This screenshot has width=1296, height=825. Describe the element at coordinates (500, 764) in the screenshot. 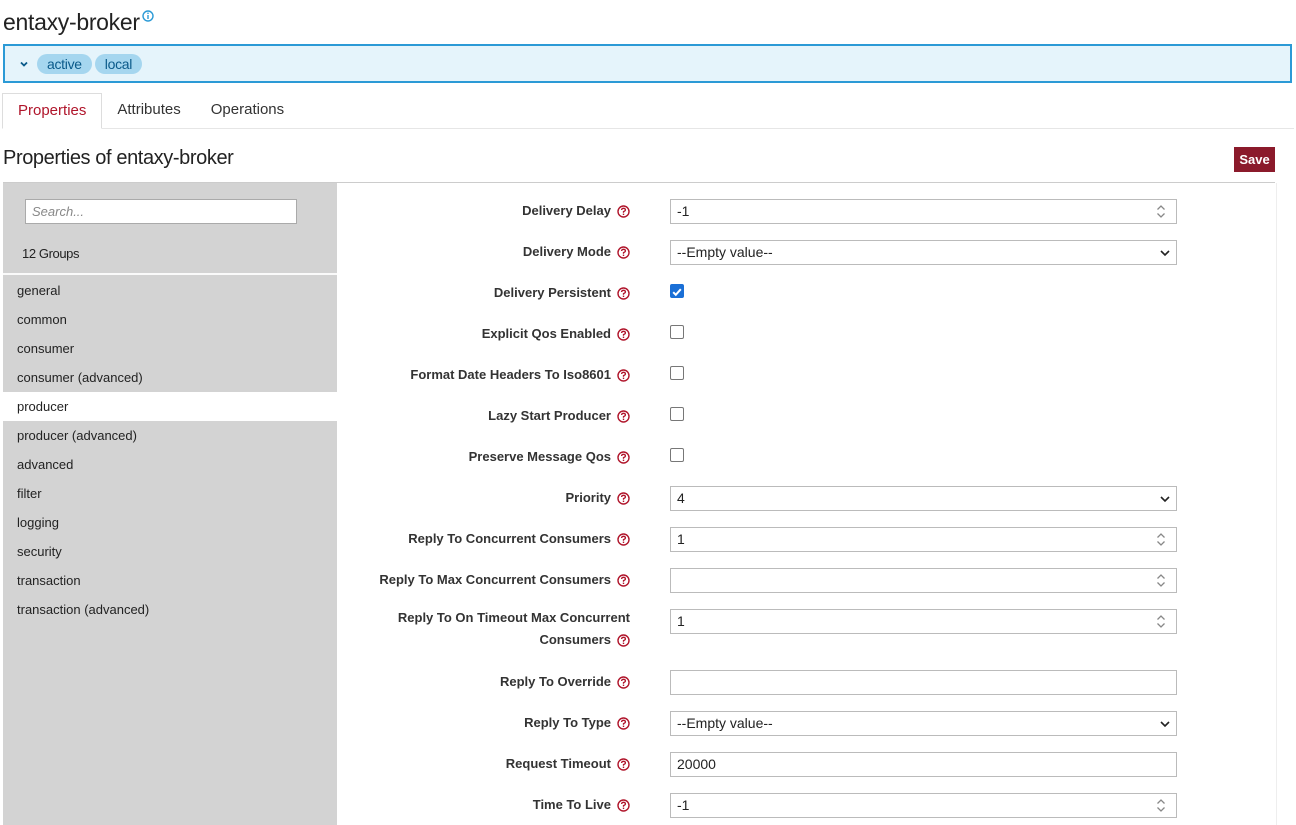

I see `property-label: Request Timeout` at that location.